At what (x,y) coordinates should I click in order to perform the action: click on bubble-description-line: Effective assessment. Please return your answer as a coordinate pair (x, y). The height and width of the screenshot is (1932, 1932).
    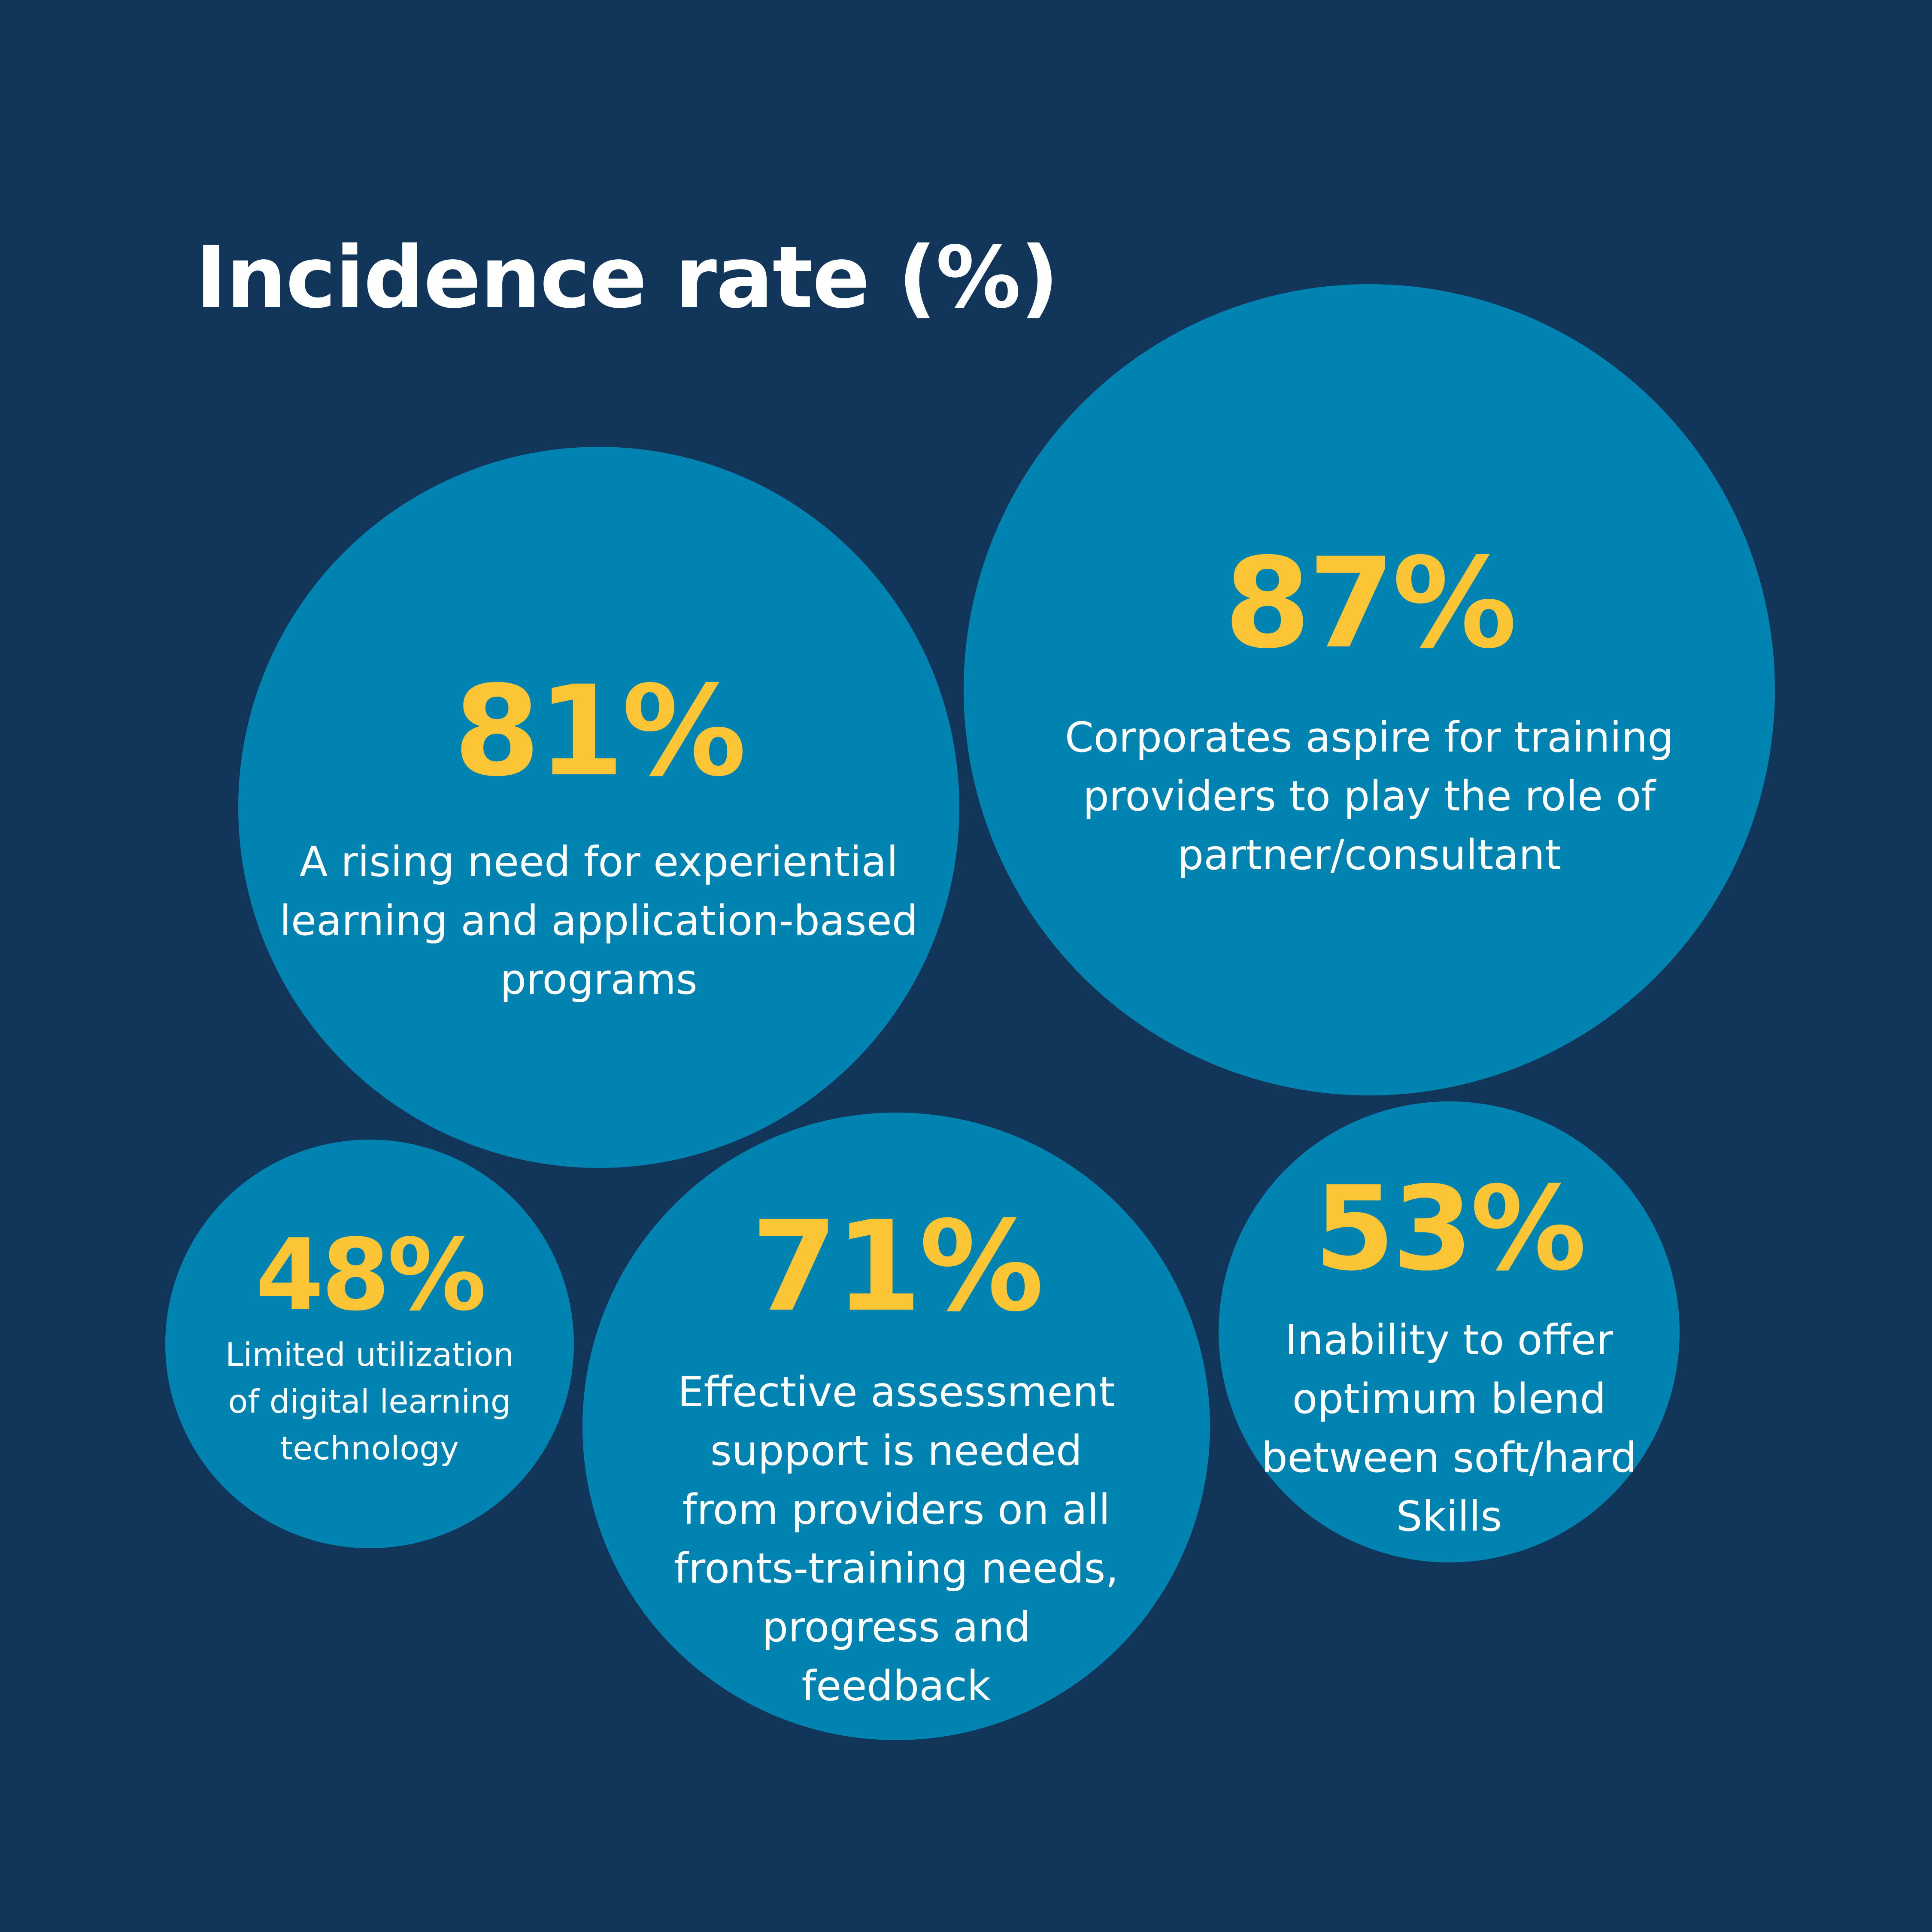
    Looking at the image, I should click on (896, 1392).